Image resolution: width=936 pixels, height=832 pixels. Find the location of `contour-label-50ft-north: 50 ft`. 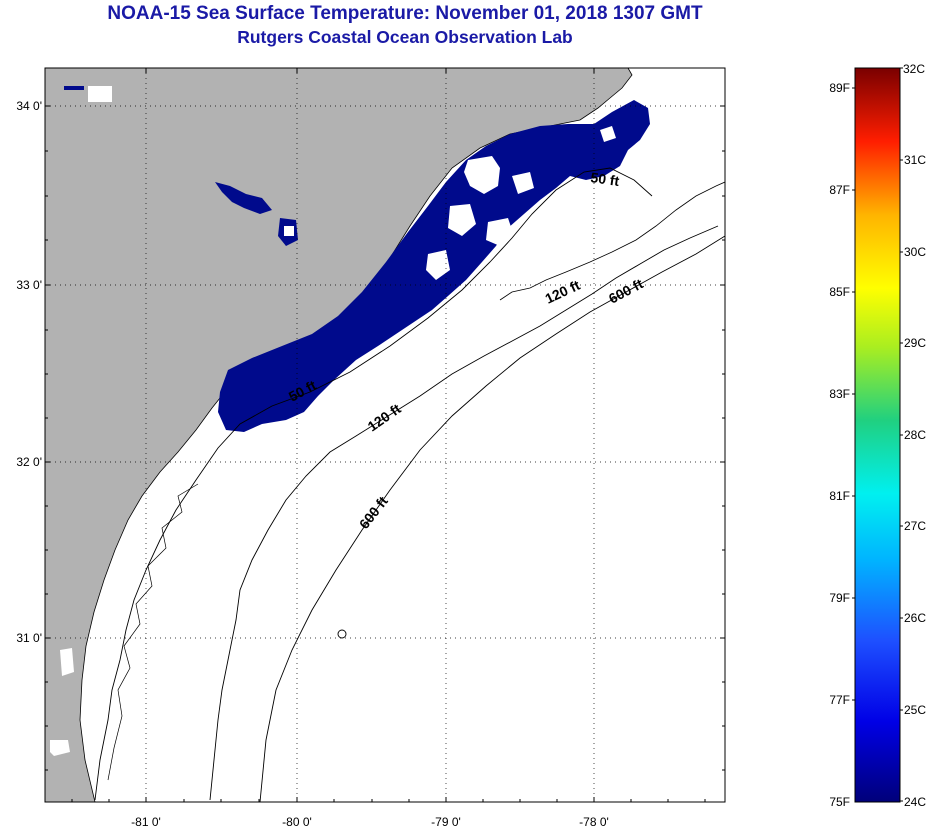

contour-label-50ft-north: 50 ft is located at coordinates (605, 179).